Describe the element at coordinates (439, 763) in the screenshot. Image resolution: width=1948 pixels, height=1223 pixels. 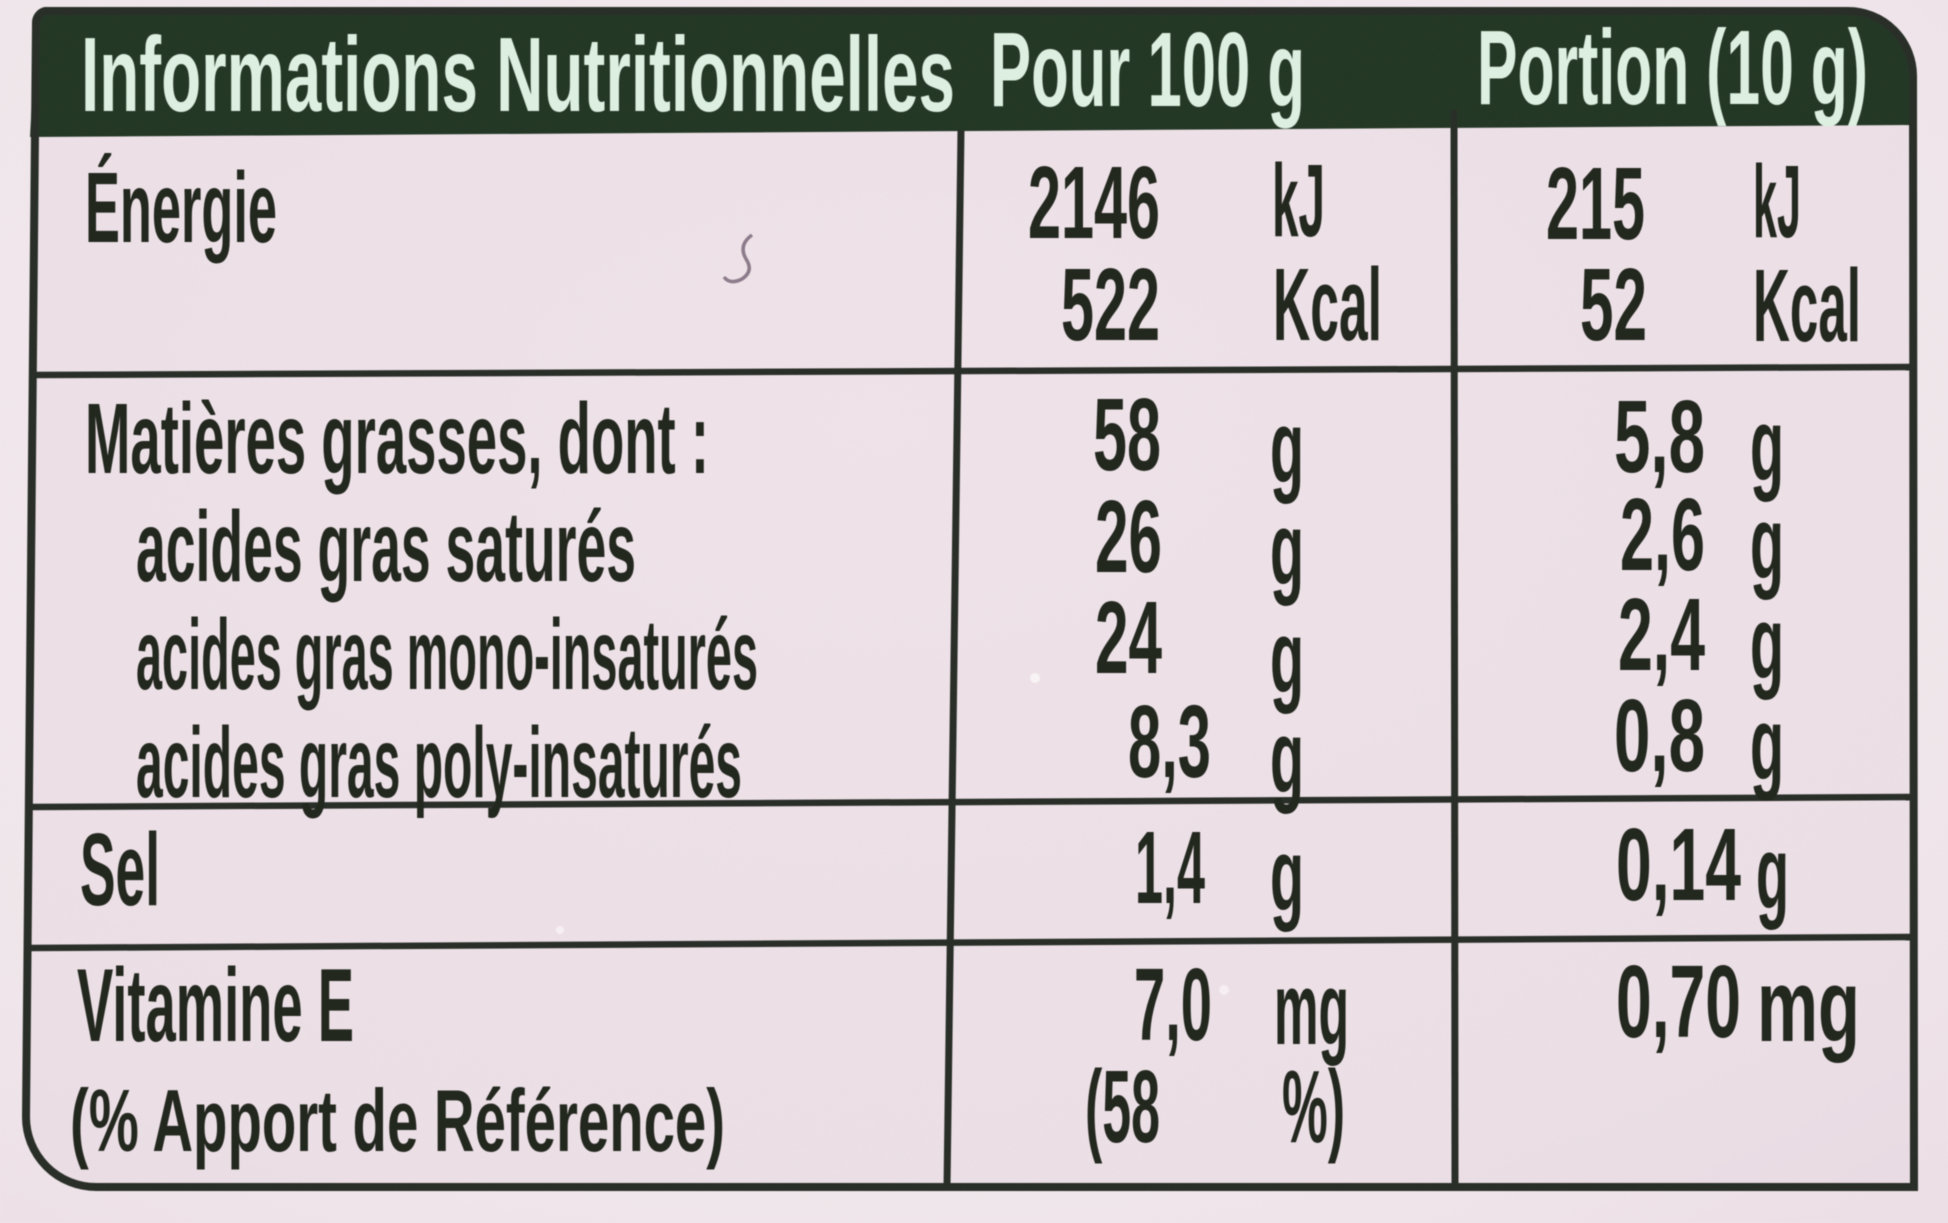
I see `svg-text: acides gras poly-insaturés` at that location.